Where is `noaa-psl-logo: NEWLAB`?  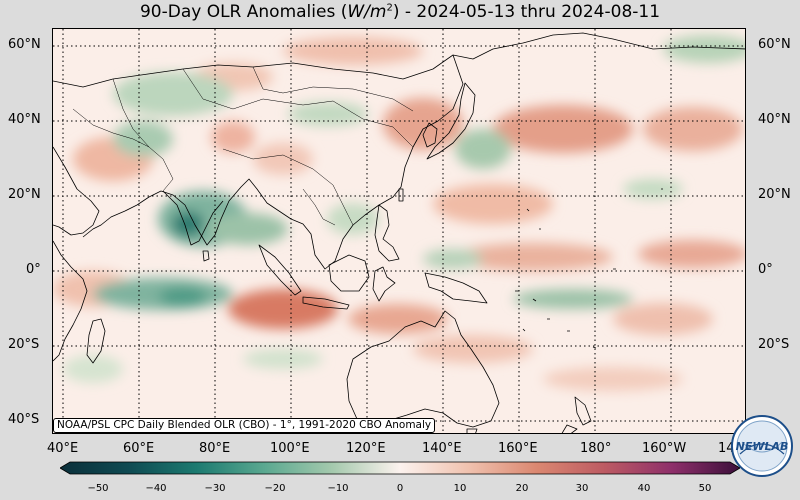
noaa-psl-logo: NEWLAB is located at coordinates (762, 446).